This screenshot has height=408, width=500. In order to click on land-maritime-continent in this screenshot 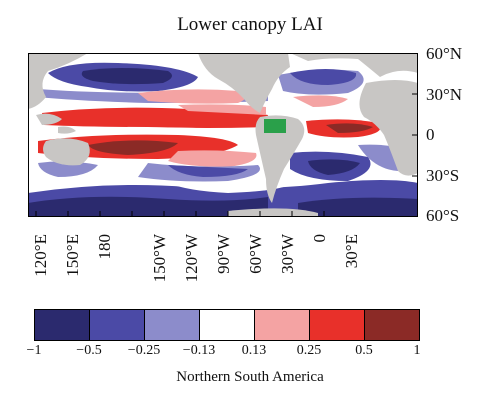, I will do `click(56, 123)`.